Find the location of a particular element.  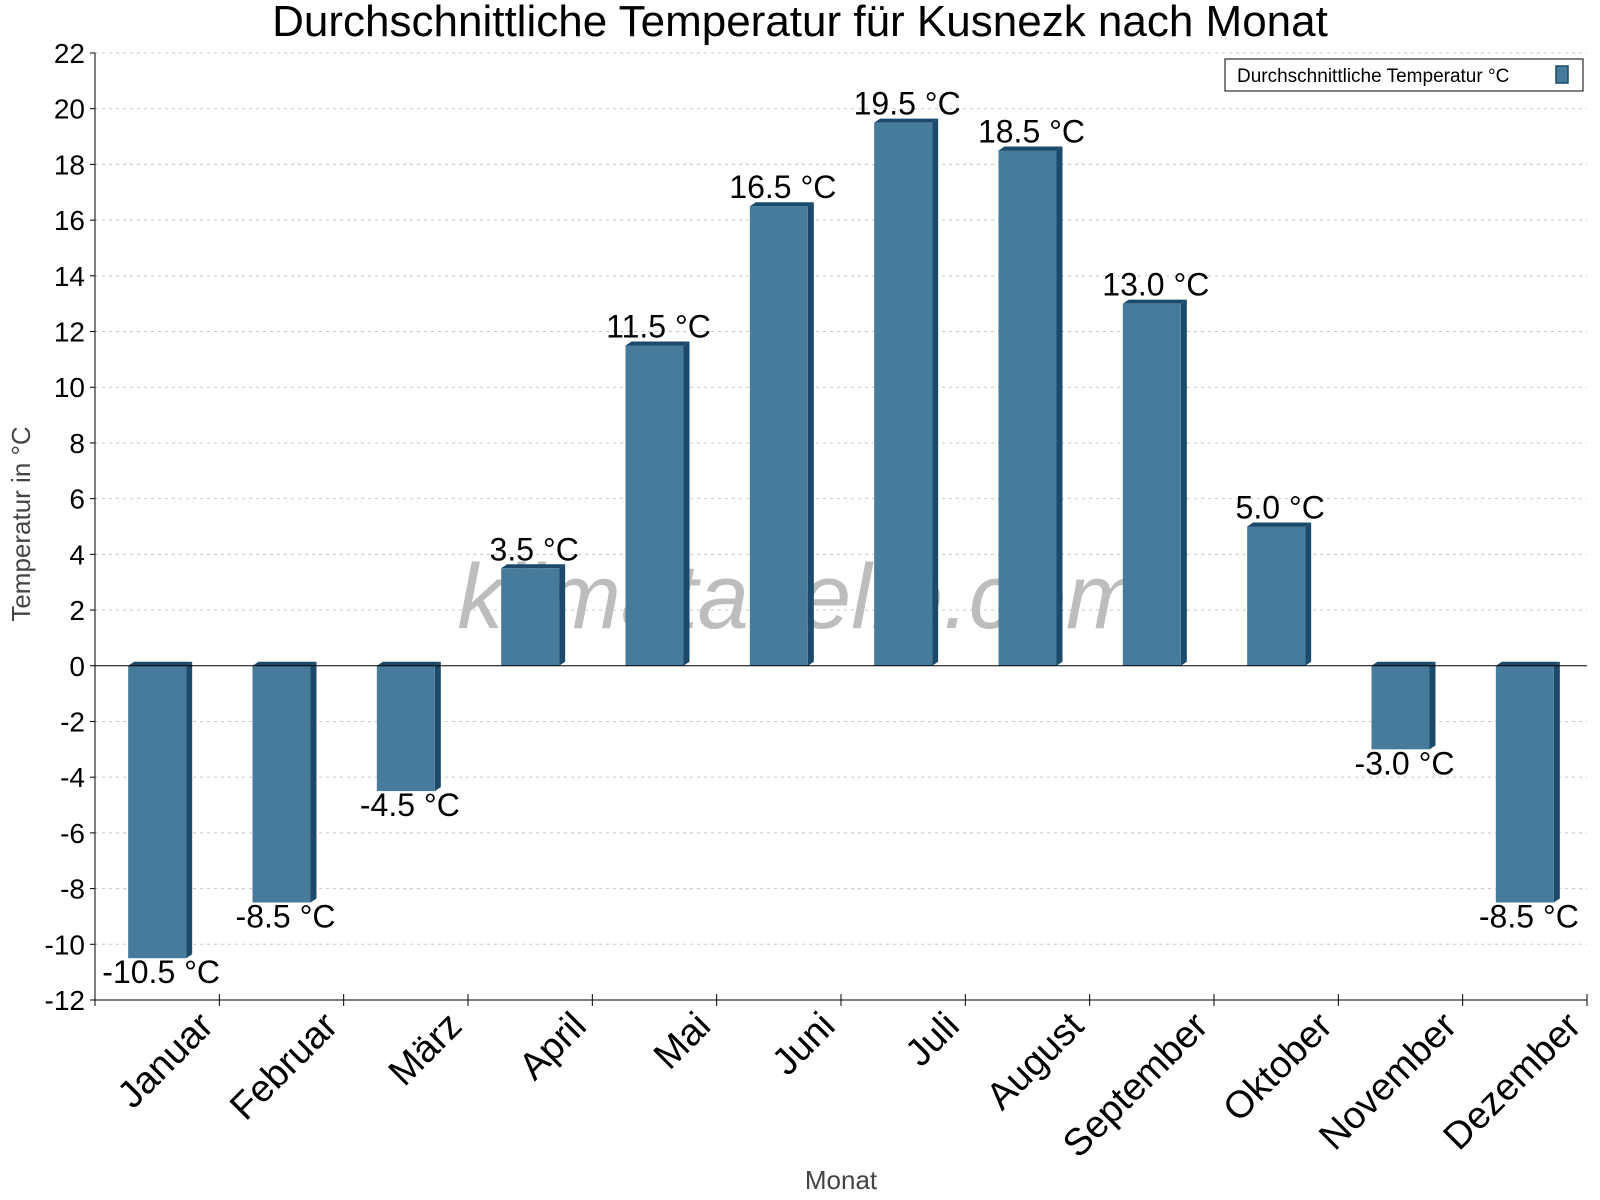

legend-swatch is located at coordinates (1562, 74).